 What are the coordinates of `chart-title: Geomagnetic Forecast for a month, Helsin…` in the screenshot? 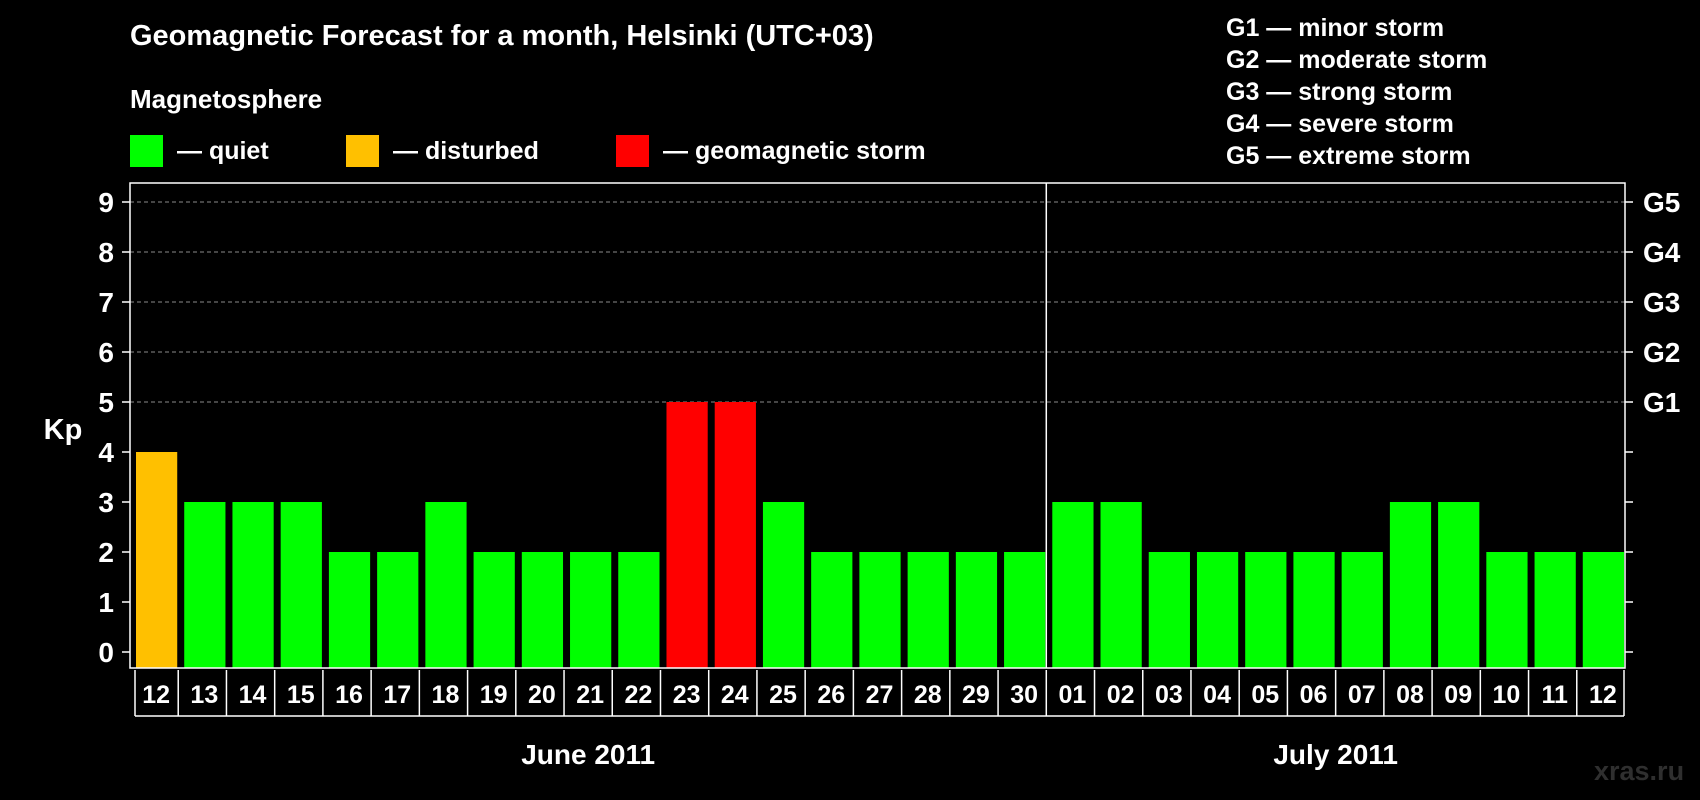 It's located at (502, 36).